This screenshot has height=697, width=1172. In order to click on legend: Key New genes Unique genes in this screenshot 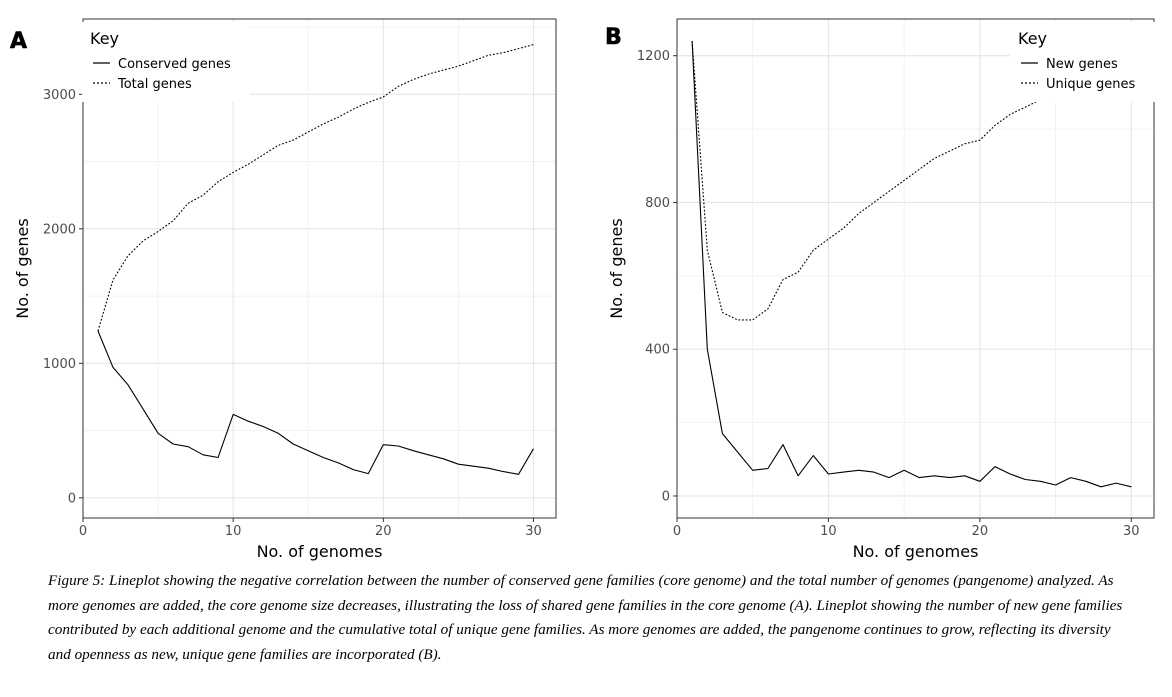, I will do `click(1085, 62)`.